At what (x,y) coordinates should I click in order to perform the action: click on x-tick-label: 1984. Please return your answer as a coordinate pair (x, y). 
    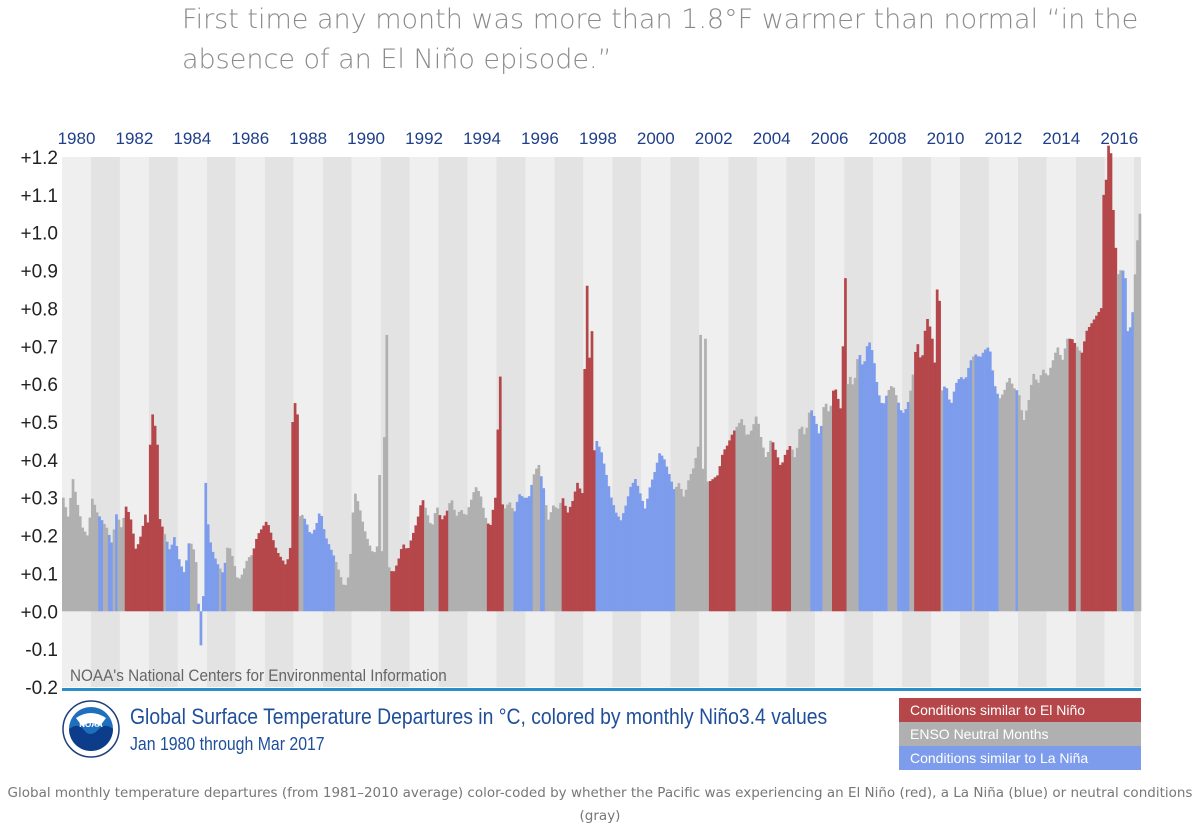
    Looking at the image, I should click on (192, 138).